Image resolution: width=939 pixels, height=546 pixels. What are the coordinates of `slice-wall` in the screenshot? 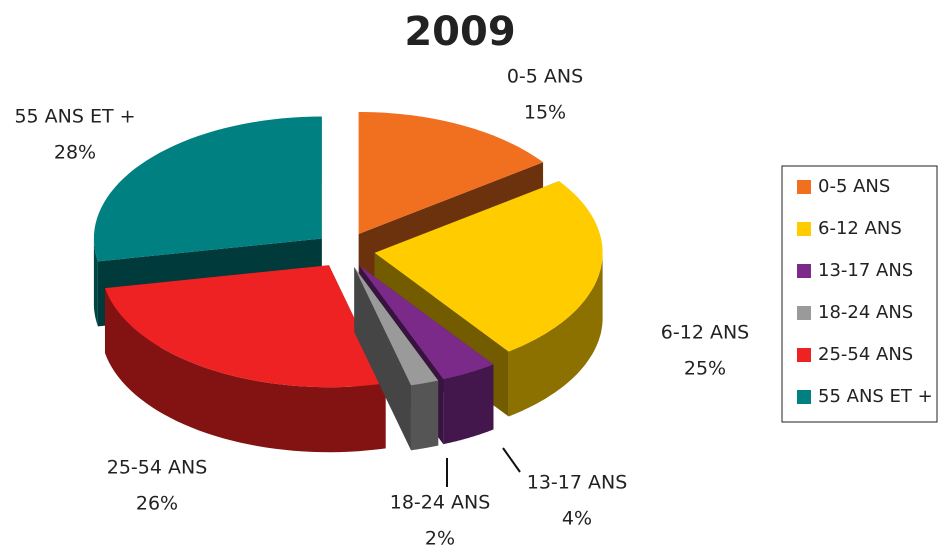 It's located at (382, 359).